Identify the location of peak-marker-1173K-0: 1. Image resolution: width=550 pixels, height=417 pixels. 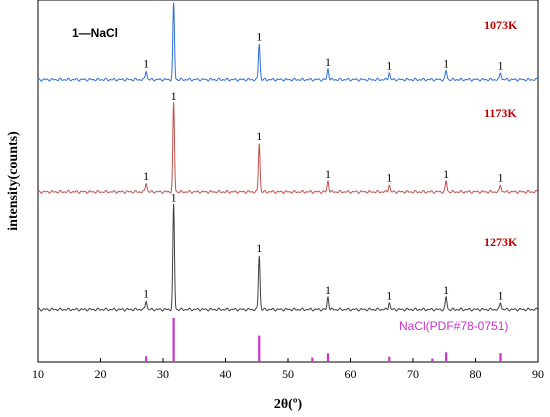
(146, 176).